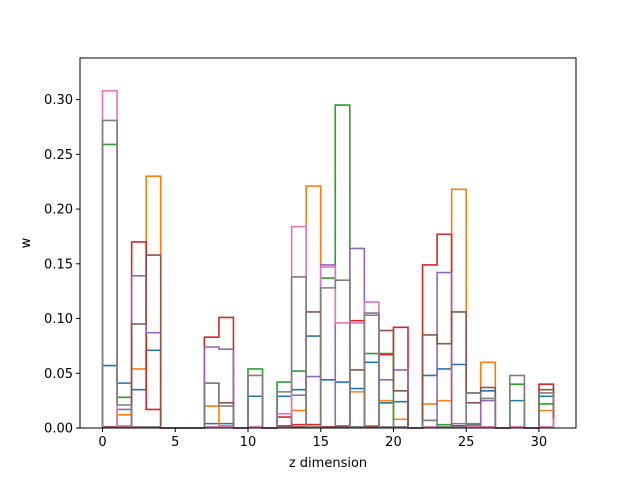  What do you see at coordinates (320, 442) in the screenshot?
I see `x-tick-label: 15` at bounding box center [320, 442].